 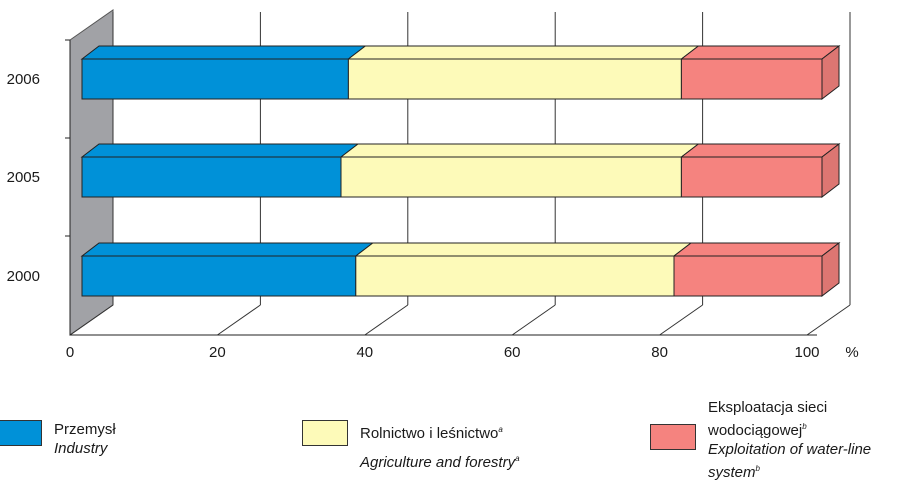 What do you see at coordinates (673, 437) in the screenshot?
I see `legend-swatch-waterline` at bounding box center [673, 437].